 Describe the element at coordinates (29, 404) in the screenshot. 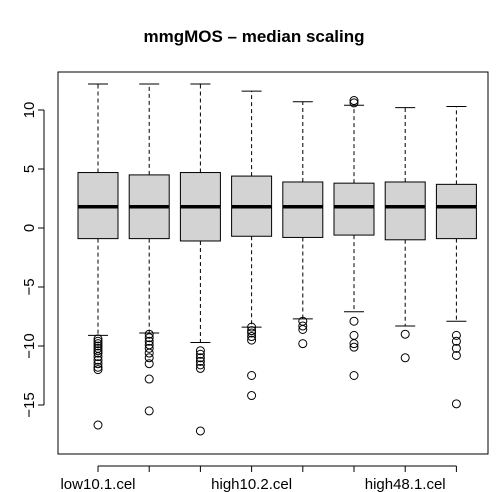

I see `y-tick-label: −15` at that location.